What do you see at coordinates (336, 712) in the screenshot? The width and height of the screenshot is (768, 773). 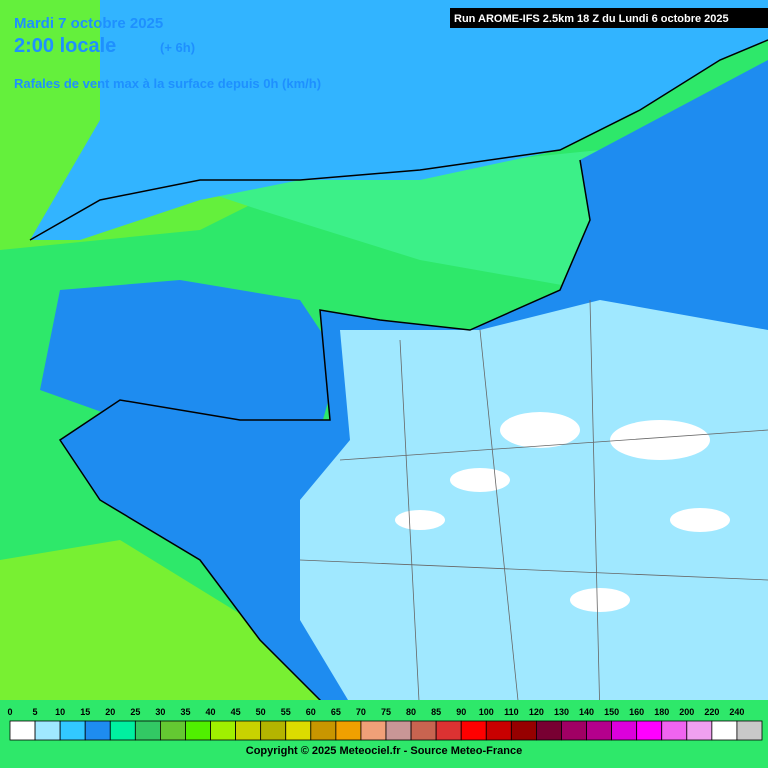 I see `legend-label: 65` at bounding box center [336, 712].